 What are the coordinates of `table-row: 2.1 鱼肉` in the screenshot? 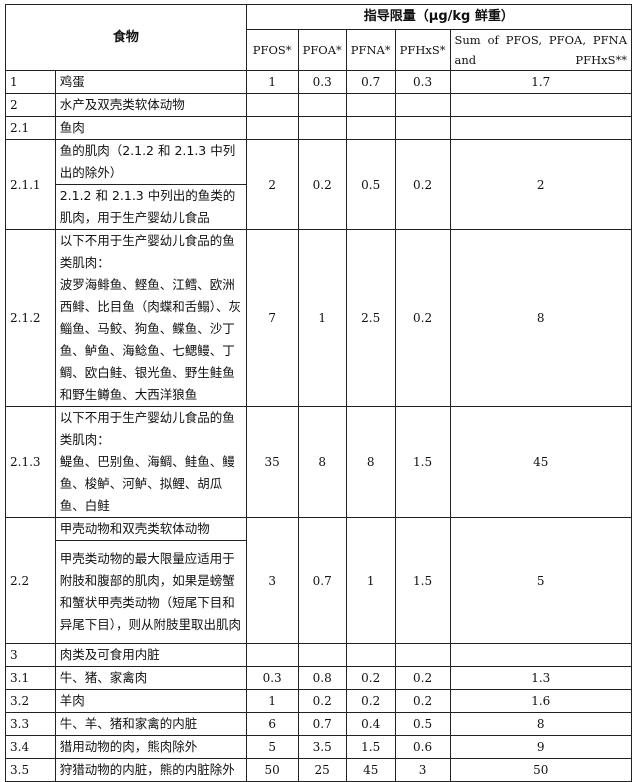 It's located at (318, 128).